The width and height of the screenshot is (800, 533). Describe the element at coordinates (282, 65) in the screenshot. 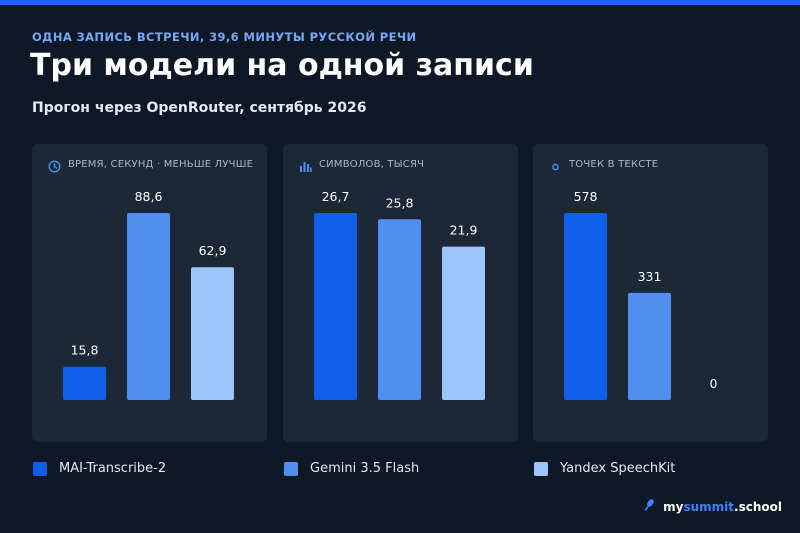

I see `page-title: Три модели на одной записи` at that location.